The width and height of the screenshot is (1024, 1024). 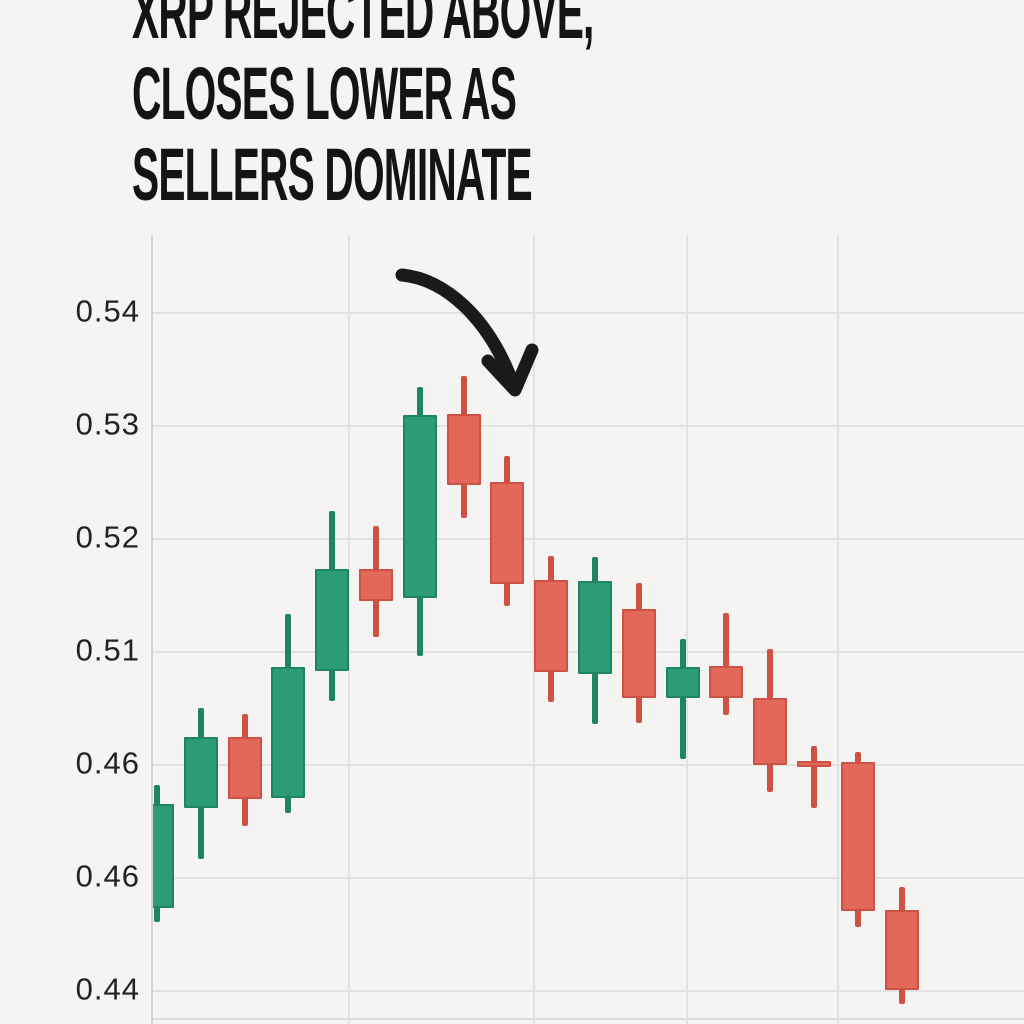 I want to click on headline-line-1: XRP REJECTED ABOVE,, so click(x=363, y=27).